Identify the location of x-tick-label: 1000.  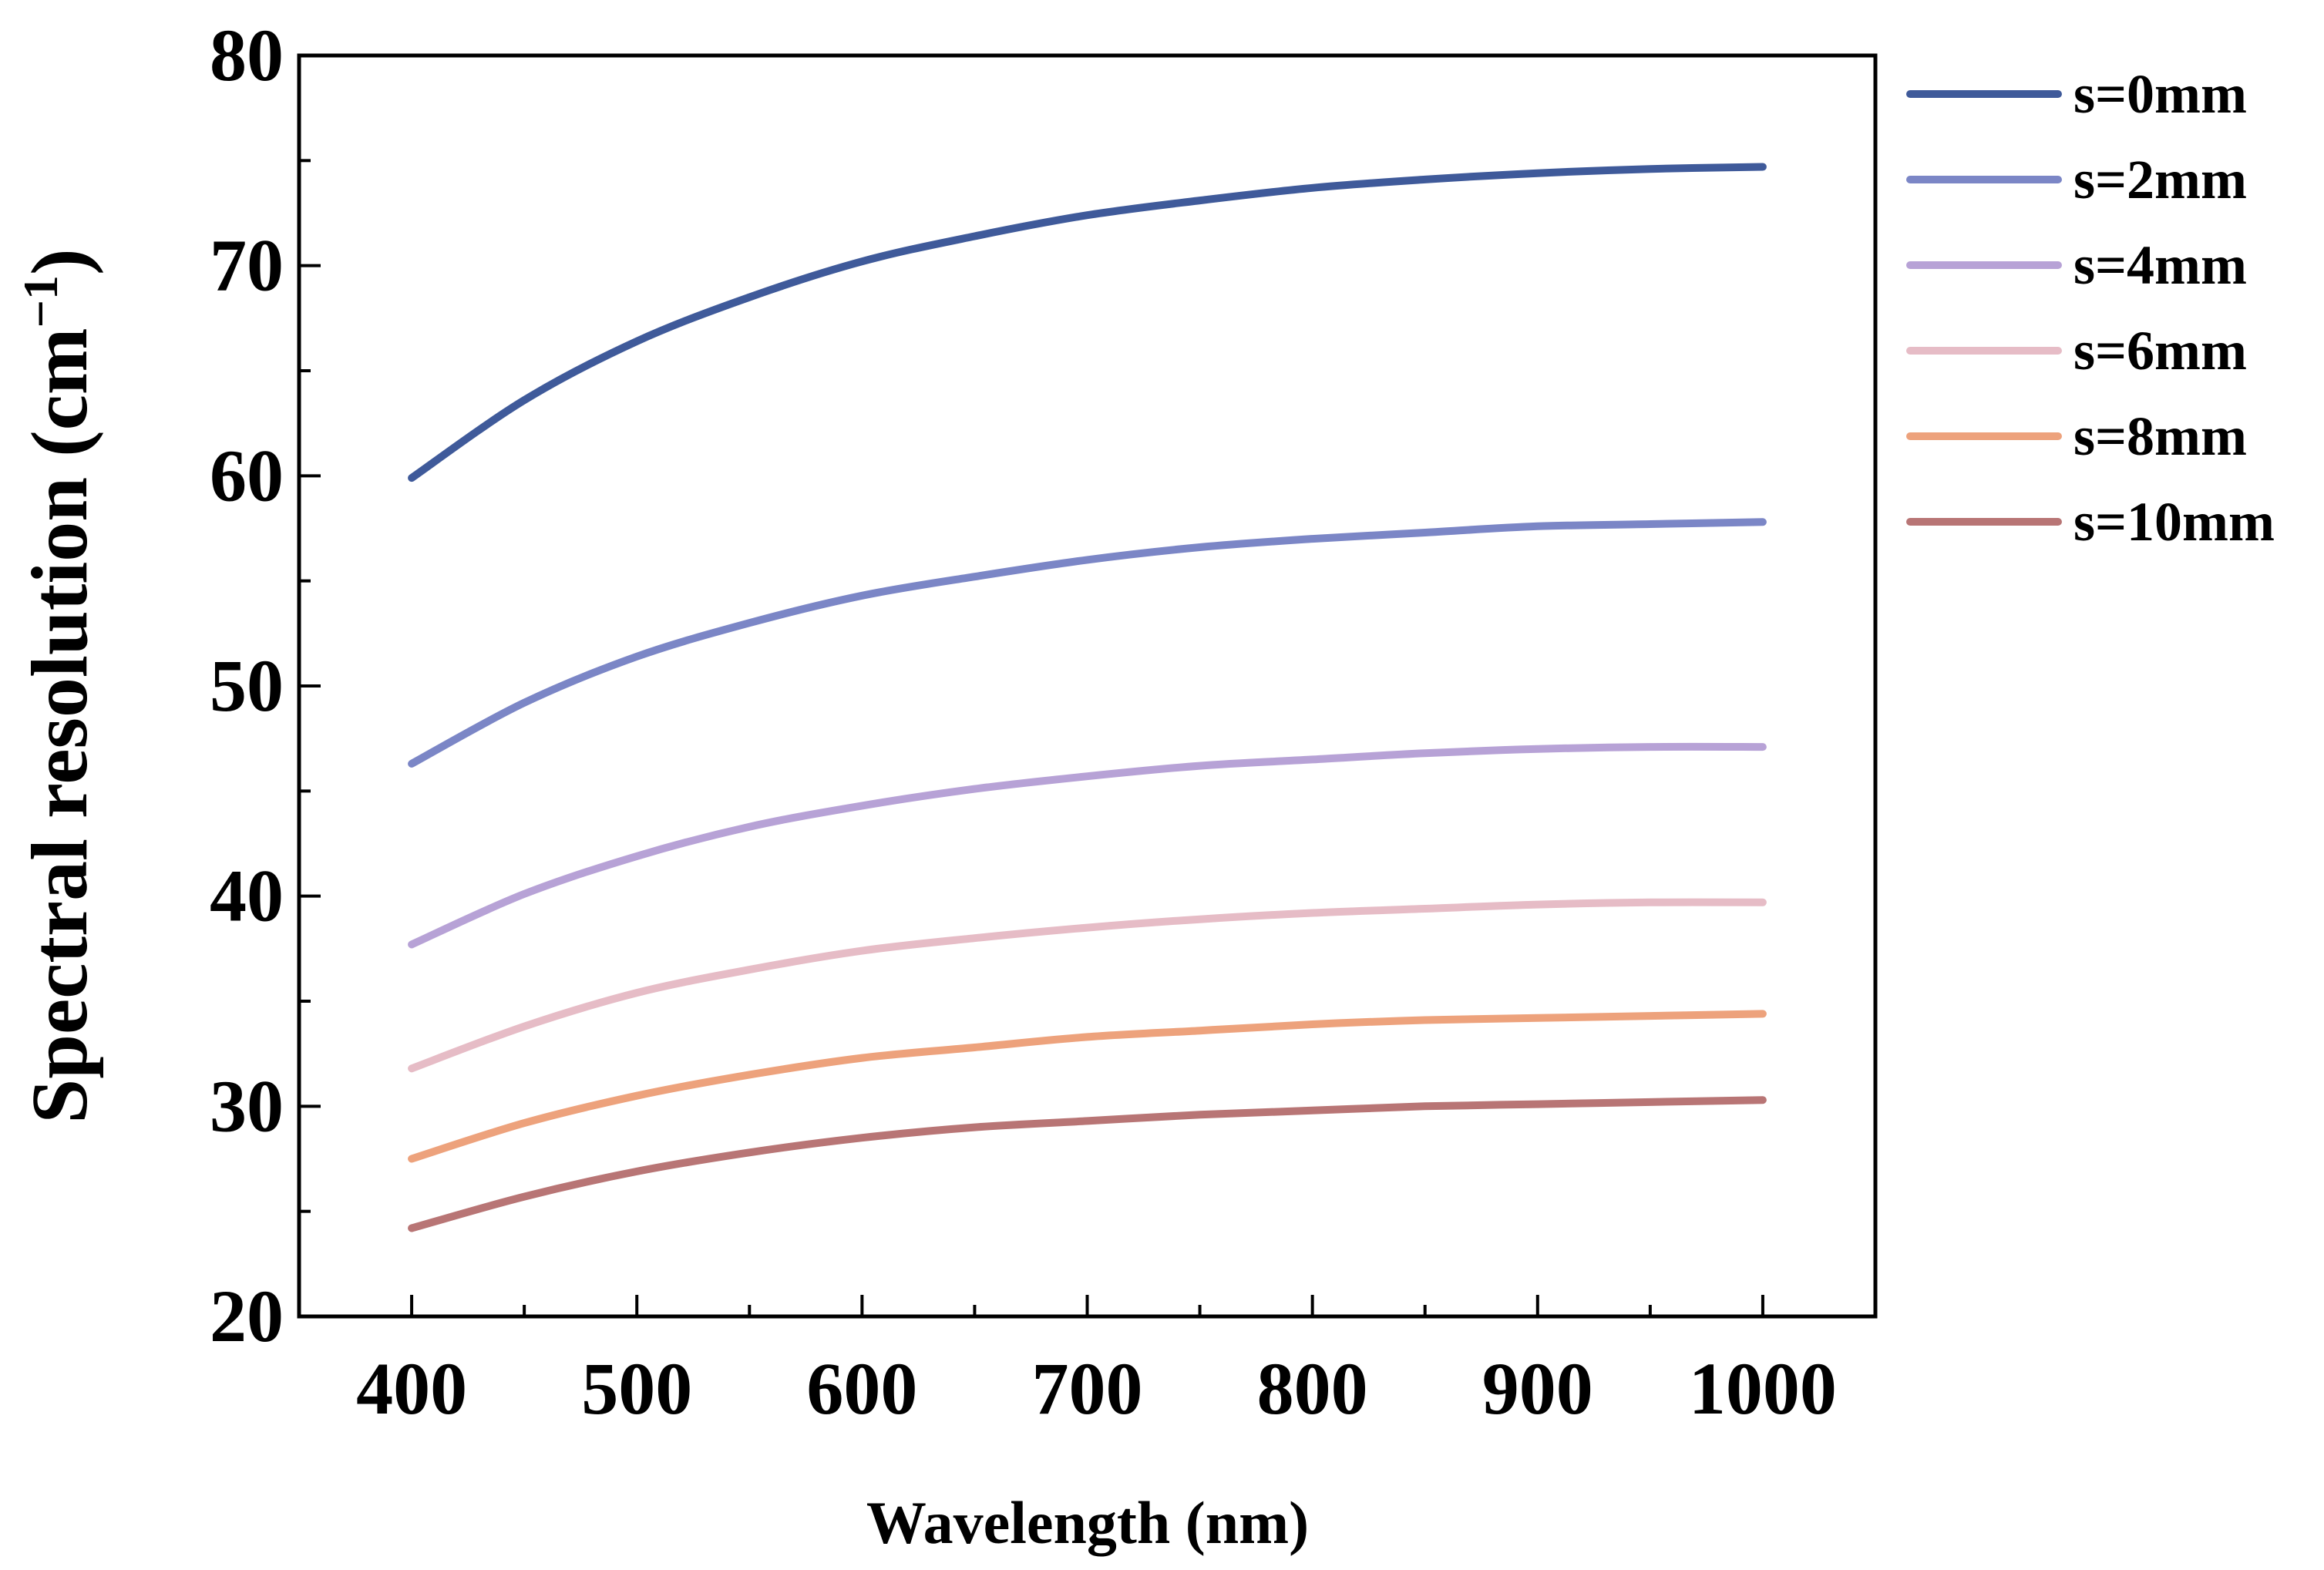
(1763, 1388).